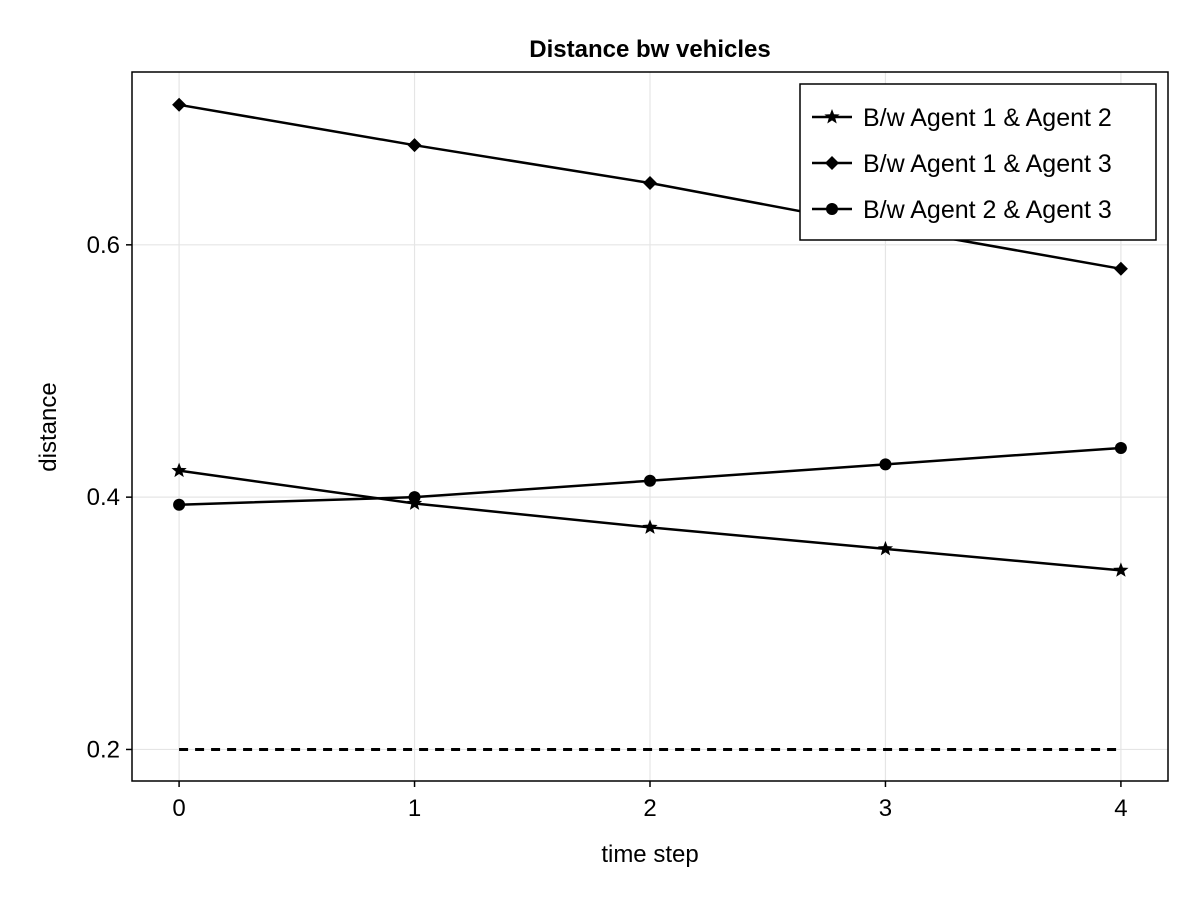  Describe the element at coordinates (103, 749) in the screenshot. I see `y-tick-label: 0.2` at that location.